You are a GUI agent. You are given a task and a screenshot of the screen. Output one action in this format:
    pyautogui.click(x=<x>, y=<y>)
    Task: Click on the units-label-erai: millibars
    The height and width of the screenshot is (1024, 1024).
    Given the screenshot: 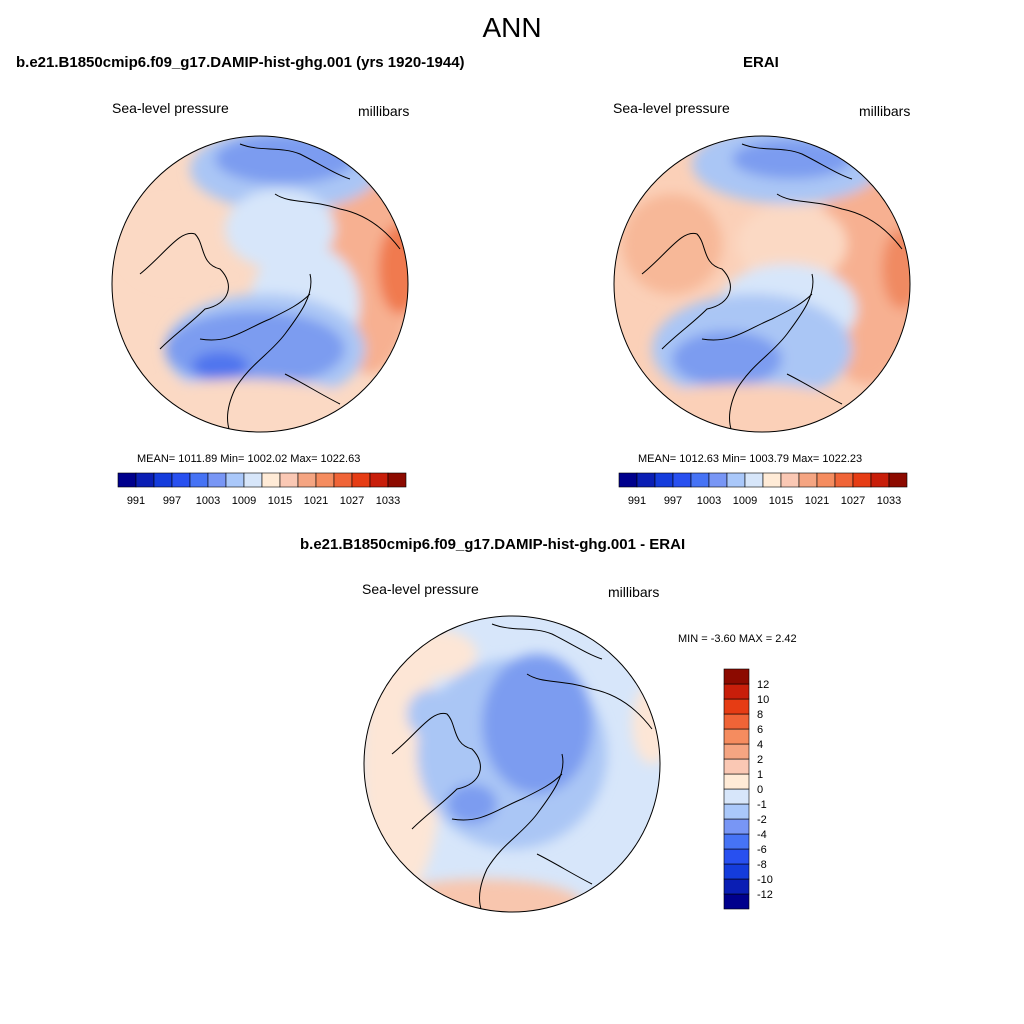 What is the action you would take?
    pyautogui.click(x=885, y=111)
    